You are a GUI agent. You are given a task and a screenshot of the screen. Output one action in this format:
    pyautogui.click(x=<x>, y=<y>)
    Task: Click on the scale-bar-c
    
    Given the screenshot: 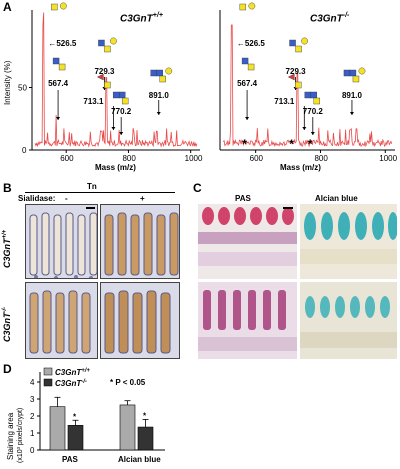 What is the action you would take?
    pyautogui.click(x=288, y=208)
    